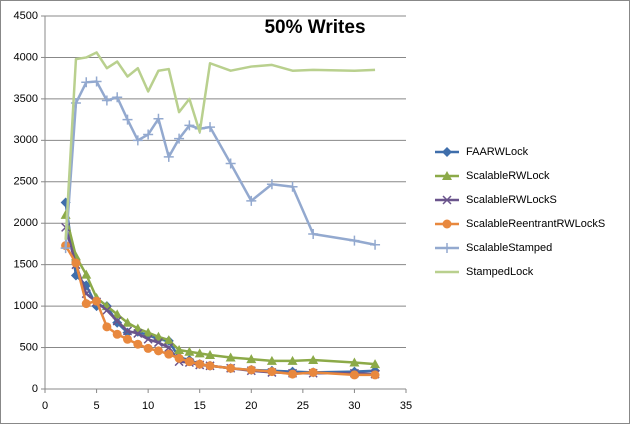 This screenshot has width=630, height=429. Describe the element at coordinates (497, 152) in the screenshot. I see `legend-label: FAARWLock` at that location.